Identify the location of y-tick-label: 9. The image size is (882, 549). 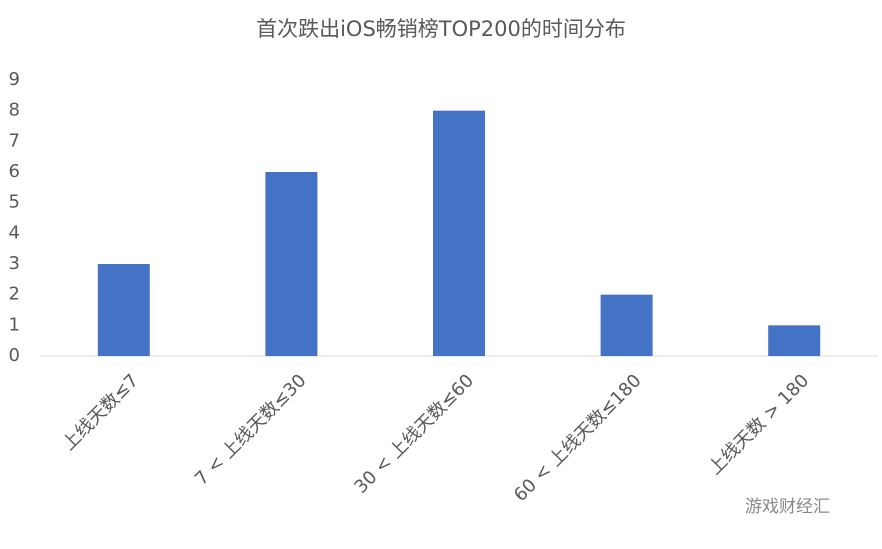
(14, 79).